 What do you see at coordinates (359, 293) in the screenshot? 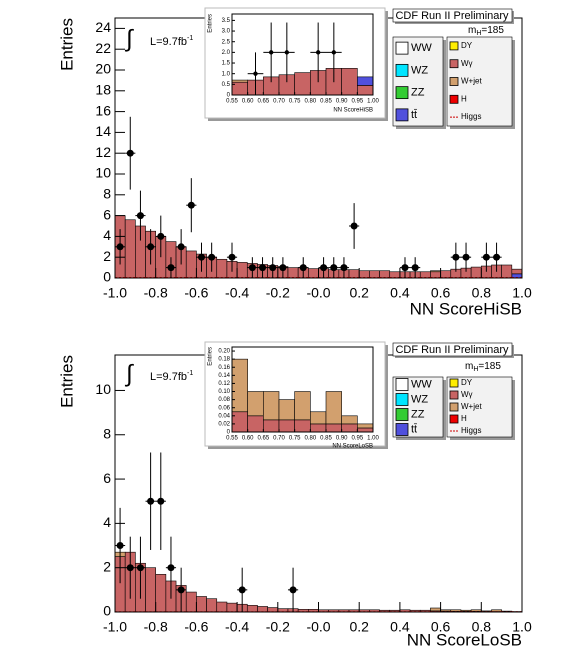
I see `x-tick-label: 0.2` at bounding box center [359, 293].